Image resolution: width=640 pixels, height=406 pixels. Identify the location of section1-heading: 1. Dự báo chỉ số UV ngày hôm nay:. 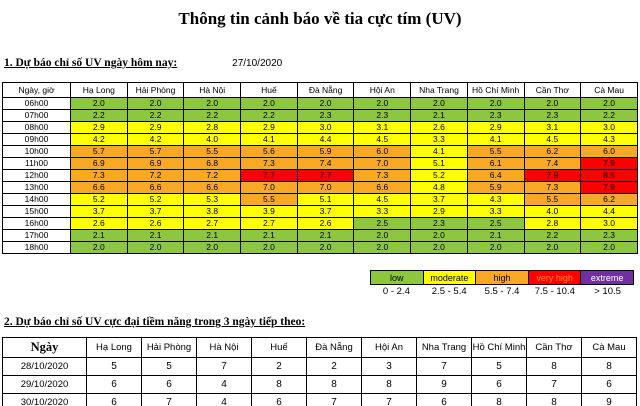
(91, 63).